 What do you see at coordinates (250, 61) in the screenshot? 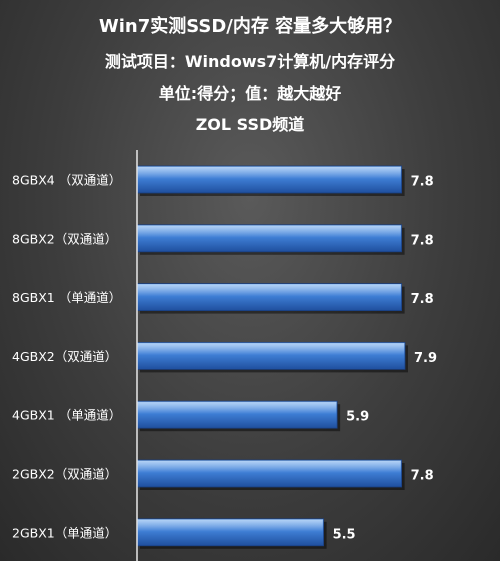
I see `chart-subtitle-test-item: 测试项目：Windows7计算机/内存评分` at bounding box center [250, 61].